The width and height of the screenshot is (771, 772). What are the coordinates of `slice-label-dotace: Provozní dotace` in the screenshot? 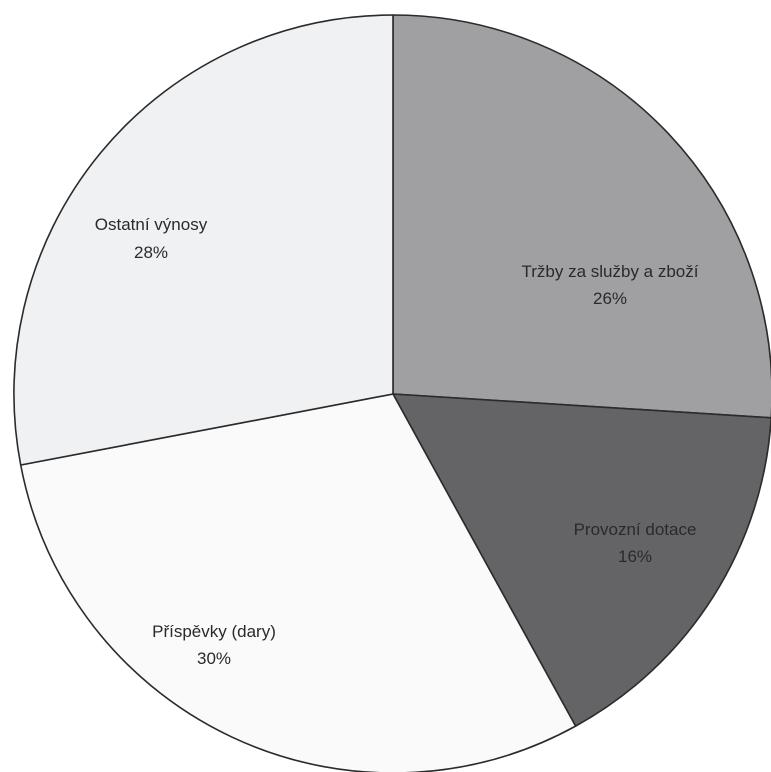 It's located at (635, 529).